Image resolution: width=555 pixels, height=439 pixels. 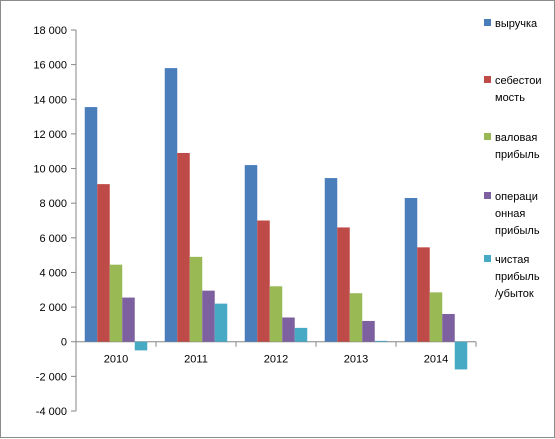 I want to click on legend-label: валовая, so click(x=516, y=138).